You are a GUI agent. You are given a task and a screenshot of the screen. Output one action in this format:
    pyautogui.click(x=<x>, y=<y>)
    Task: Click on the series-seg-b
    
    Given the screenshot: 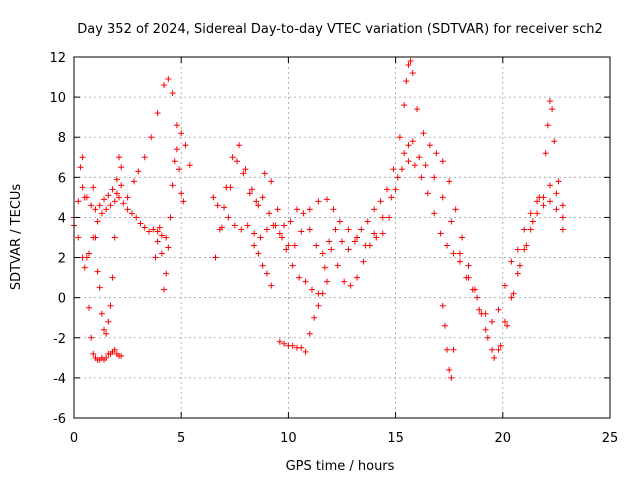 What is the action you would take?
    pyautogui.click(x=120, y=232)
    